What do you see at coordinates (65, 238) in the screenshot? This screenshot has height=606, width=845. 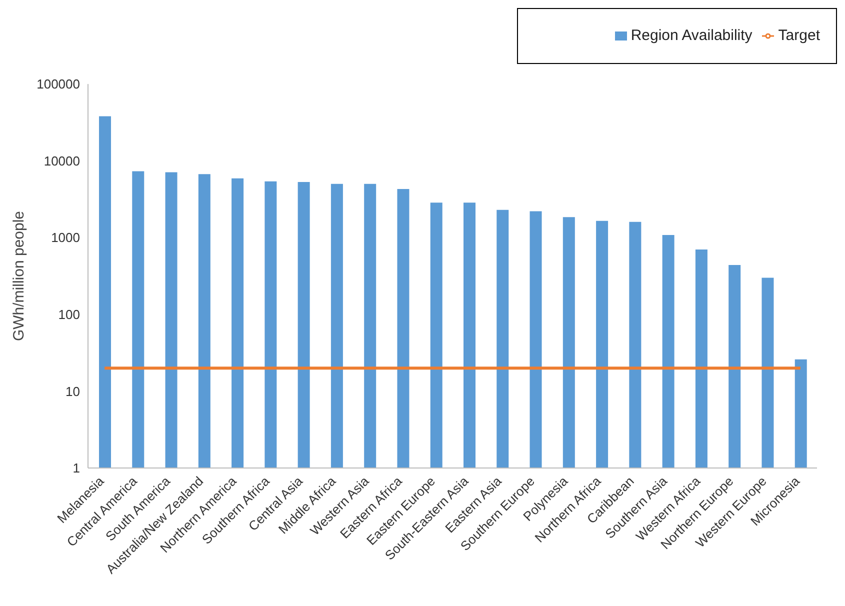 I see `y-tick-label: 1000` at bounding box center [65, 238].